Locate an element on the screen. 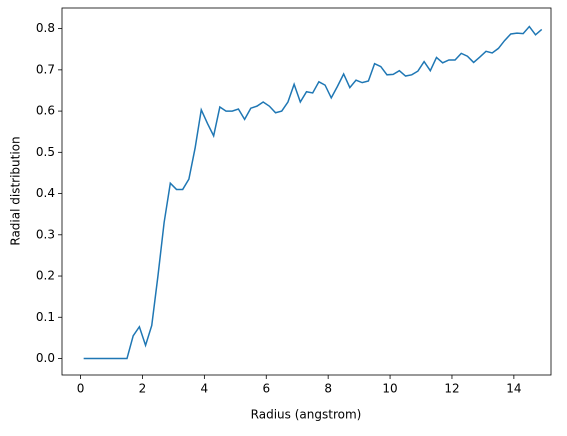 The image size is (567, 436). x-tick-label: 14 is located at coordinates (513, 389).